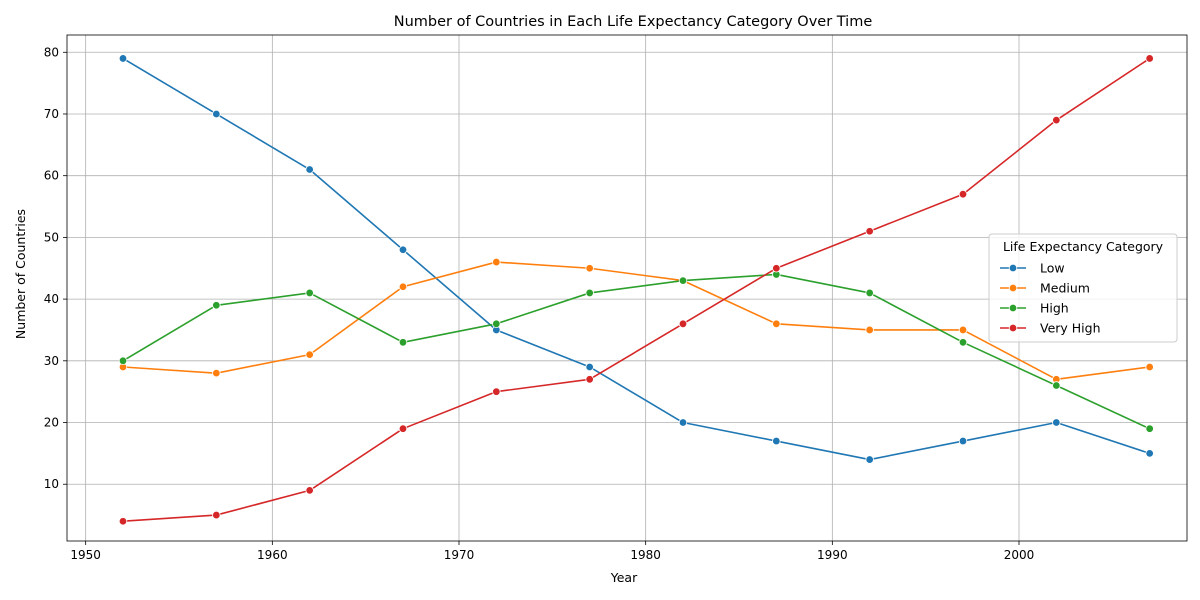  Describe the element at coordinates (1054, 308) in the screenshot. I see `legend-label: High` at that location.